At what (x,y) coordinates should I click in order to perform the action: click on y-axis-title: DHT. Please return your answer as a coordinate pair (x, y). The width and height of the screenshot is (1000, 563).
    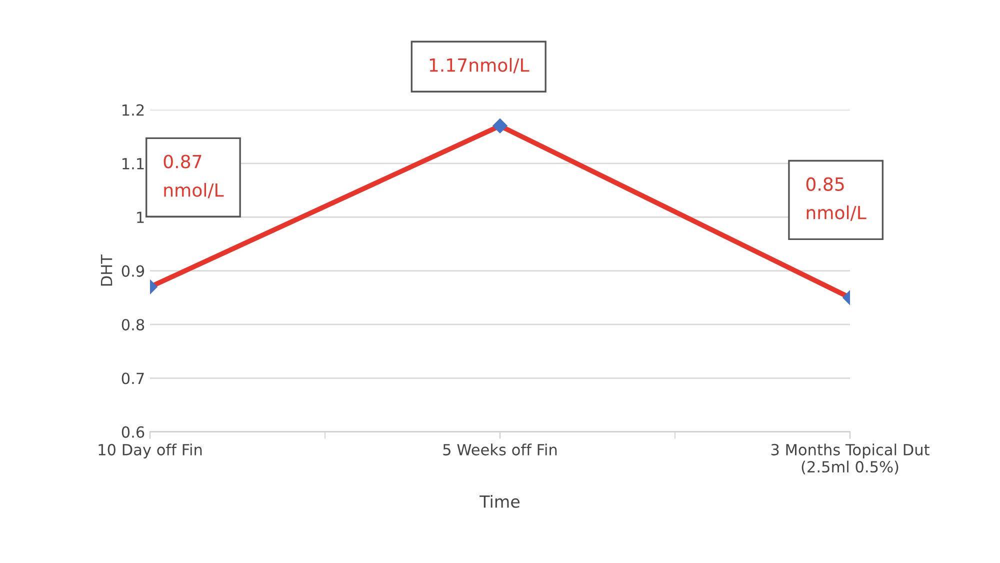
    Looking at the image, I should click on (106, 270).